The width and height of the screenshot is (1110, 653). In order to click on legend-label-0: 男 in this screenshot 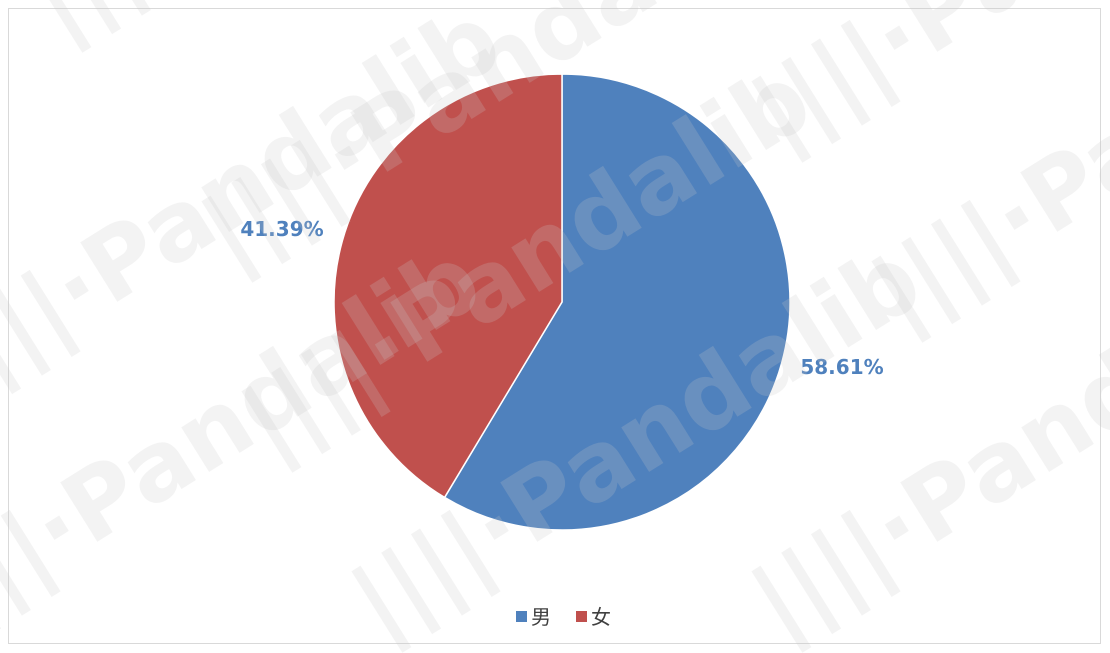, I will do `click(541, 617)`.